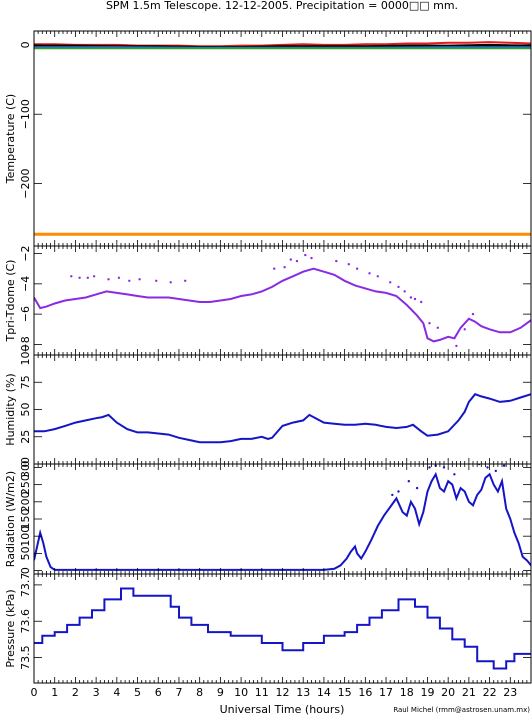 Image resolution: width=532 pixels, height=719 pixels. I want to click on x-tick-label: 7, so click(178, 692).